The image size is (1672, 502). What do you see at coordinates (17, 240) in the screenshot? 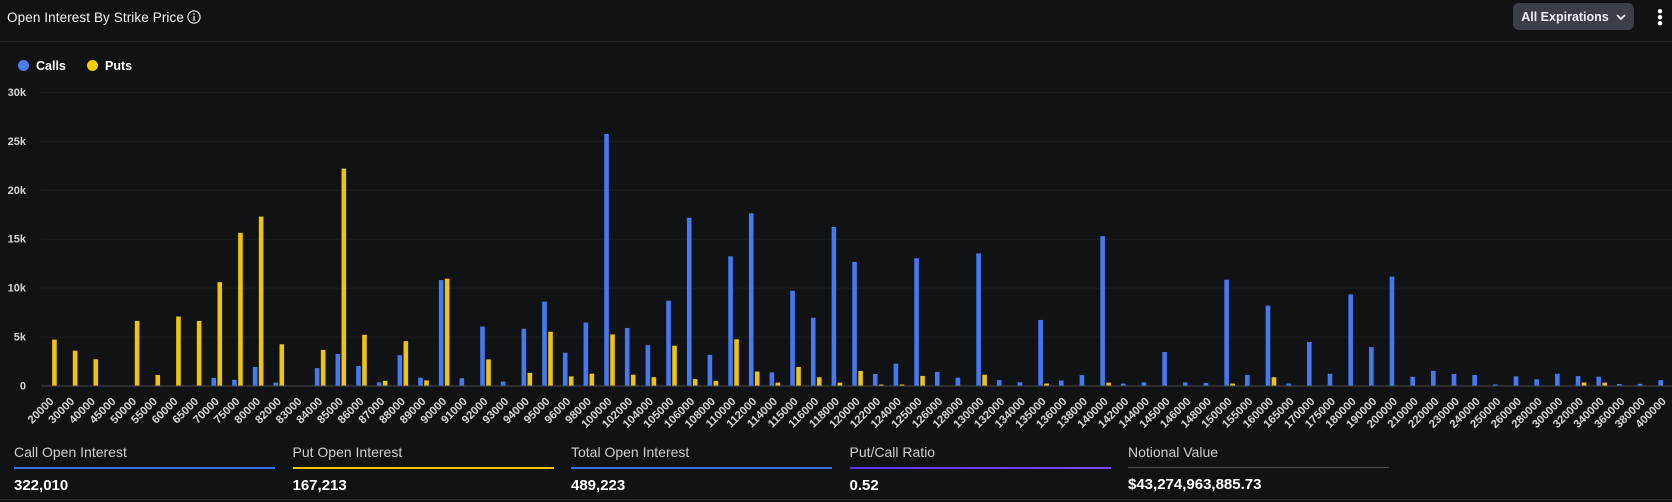
I see `svg-text: 15k` at bounding box center [17, 240].